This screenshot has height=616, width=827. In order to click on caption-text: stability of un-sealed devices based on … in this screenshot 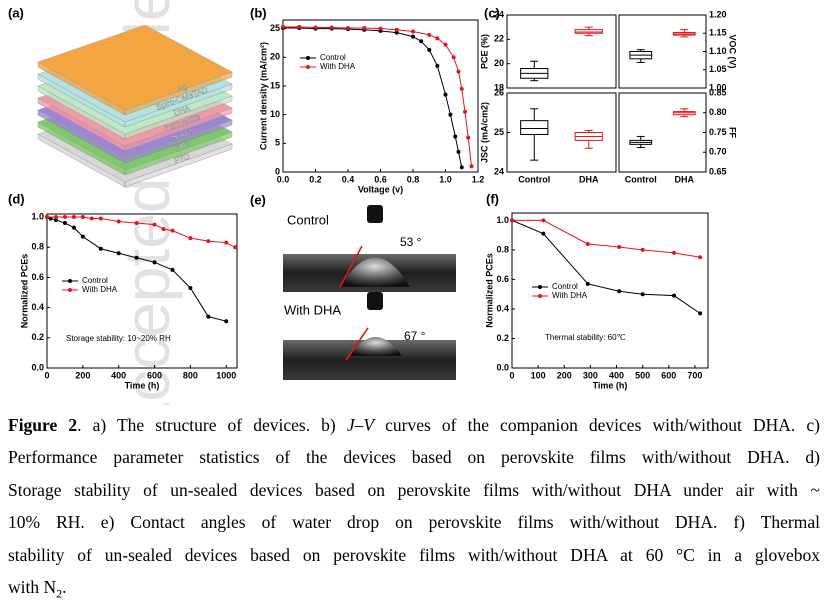, I will do `click(414, 554)`.